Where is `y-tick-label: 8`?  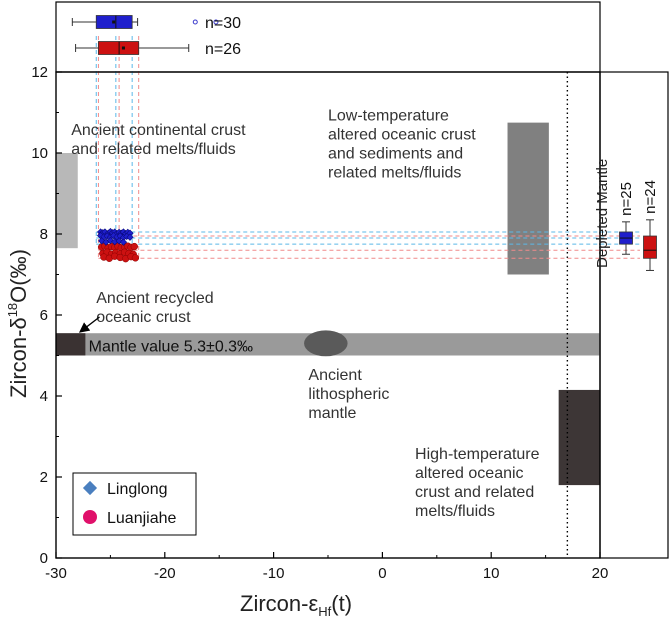
y-tick-label: 8 is located at coordinates (44, 234).